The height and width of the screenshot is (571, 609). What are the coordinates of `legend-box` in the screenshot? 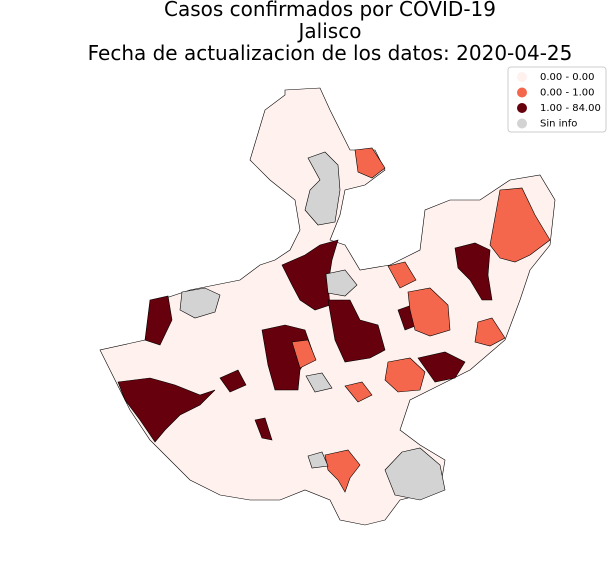 It's located at (557, 99).